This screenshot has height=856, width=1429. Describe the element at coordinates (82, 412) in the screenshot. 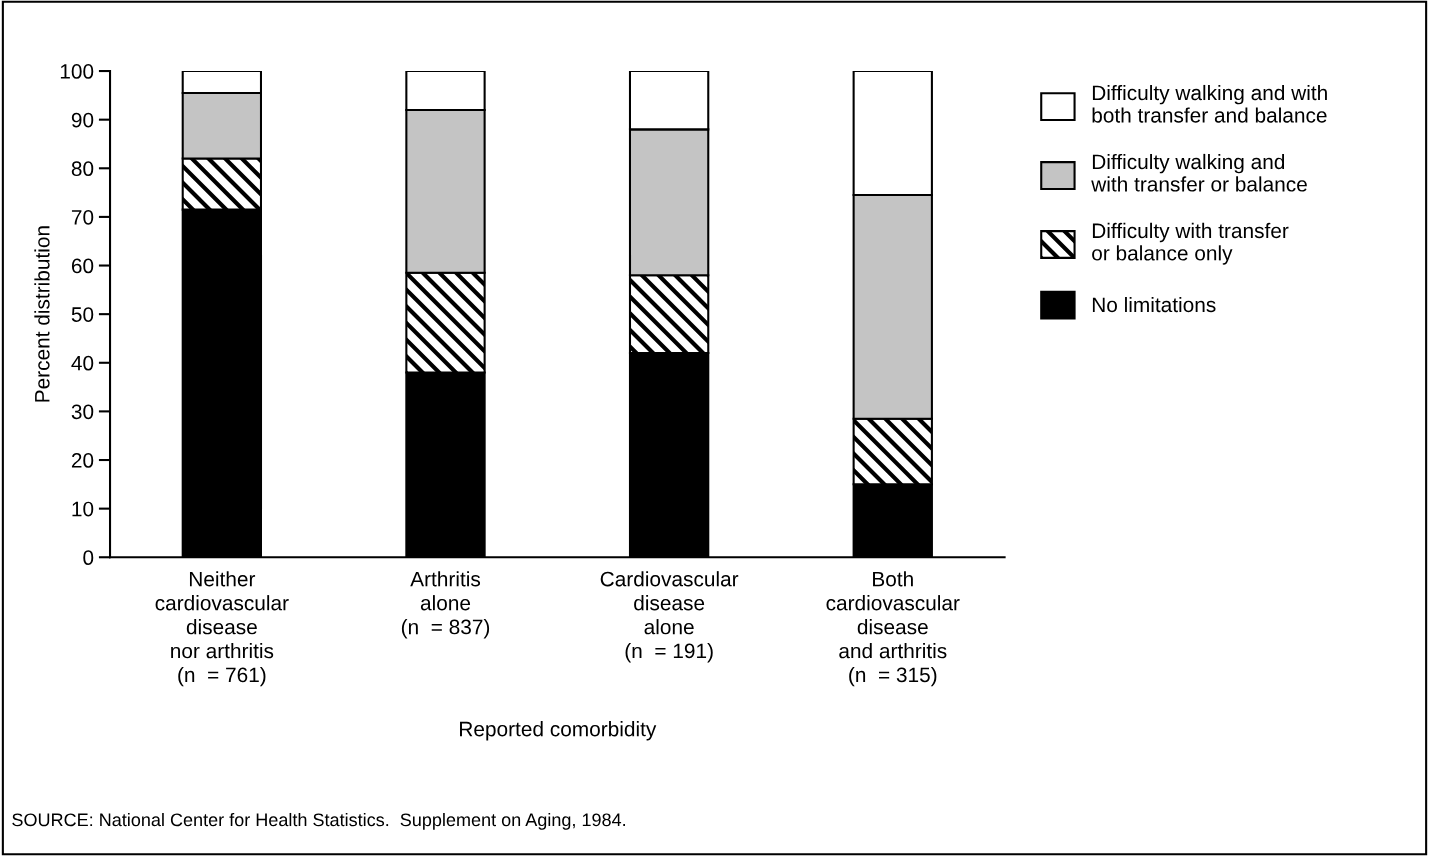

I see `y-tick-label: 30` at that location.